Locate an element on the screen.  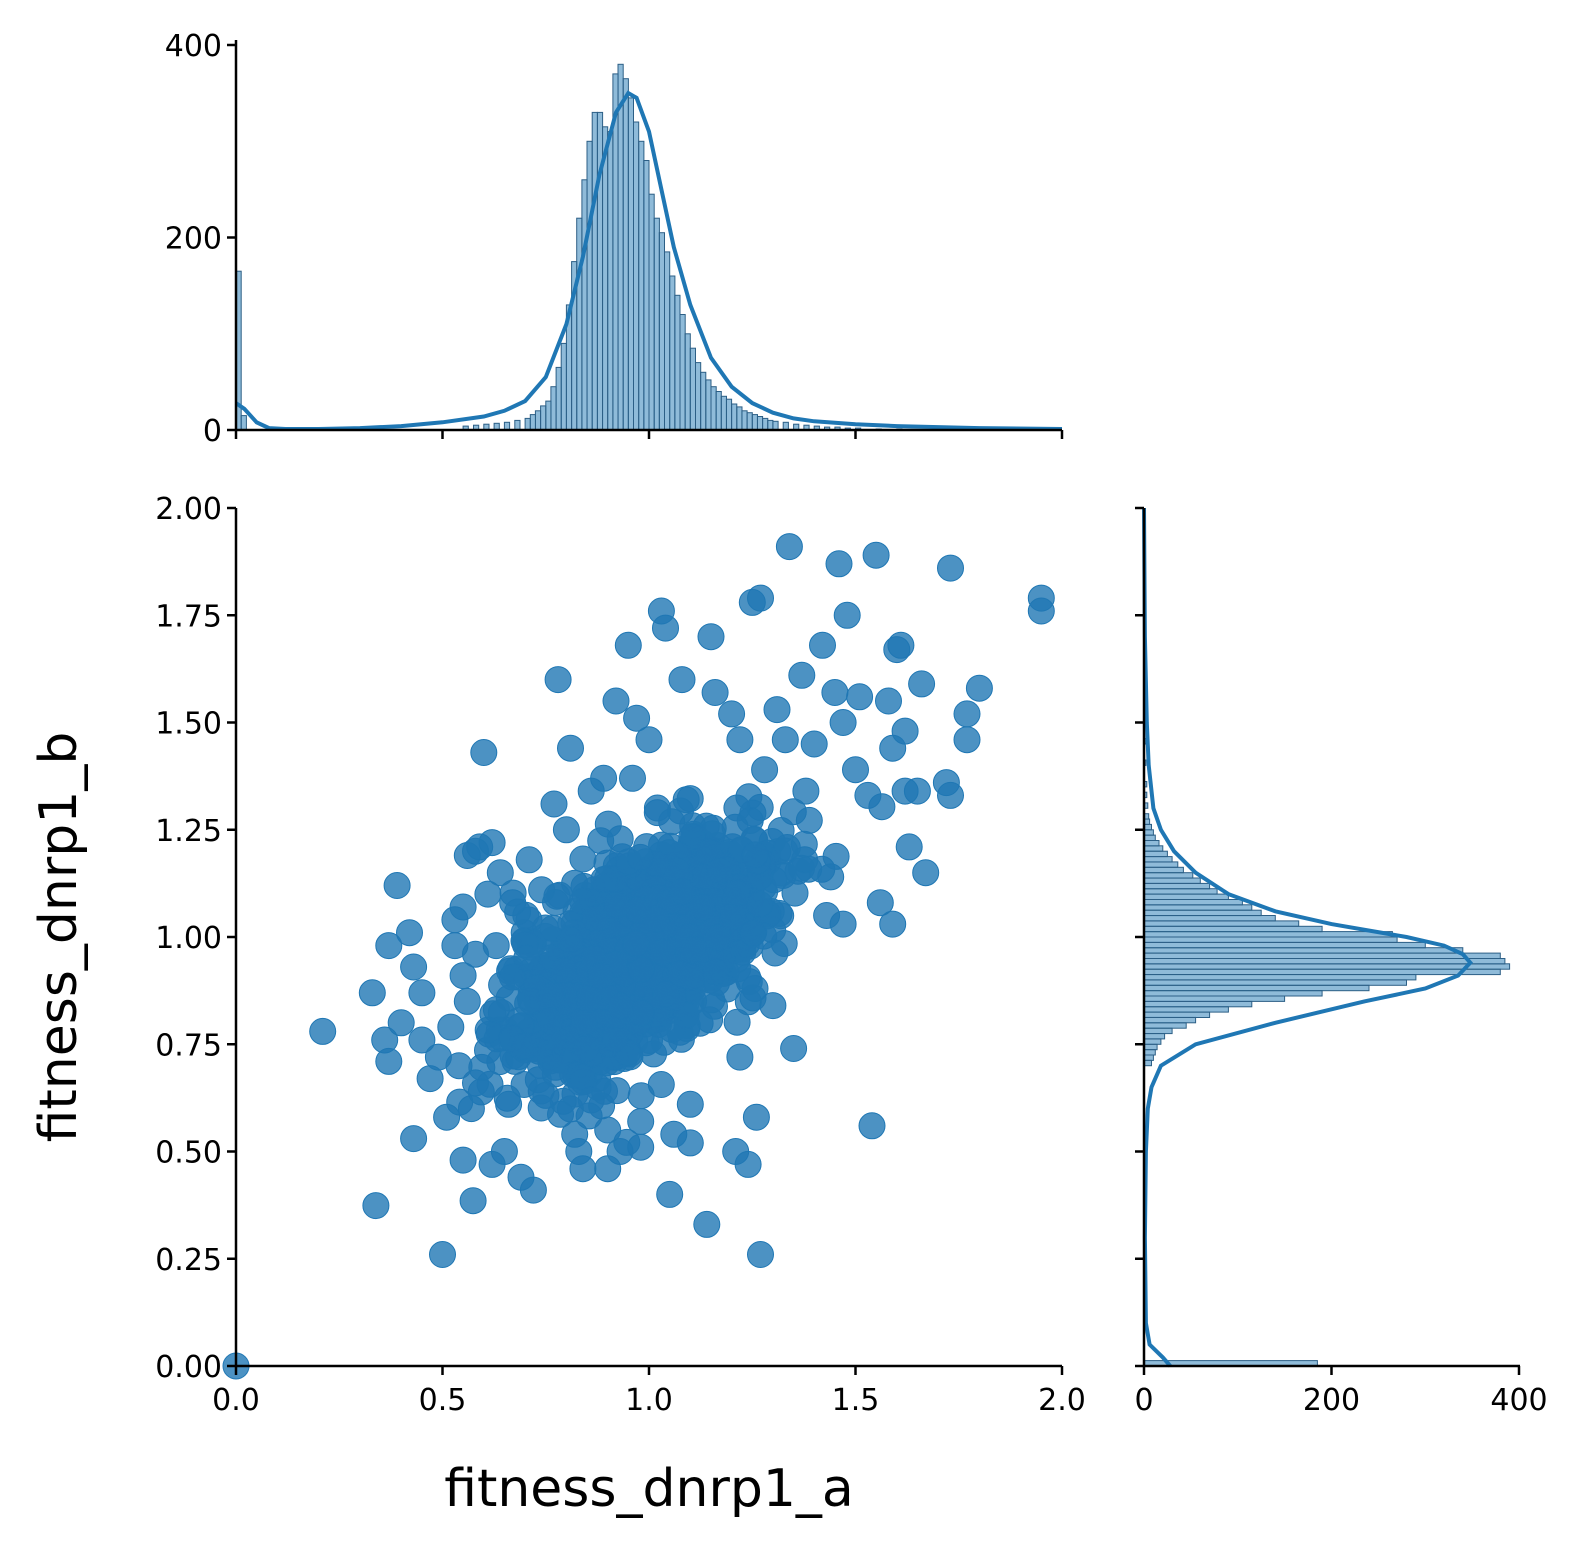
y-tick-label: 1.75 is located at coordinates (188, 616).